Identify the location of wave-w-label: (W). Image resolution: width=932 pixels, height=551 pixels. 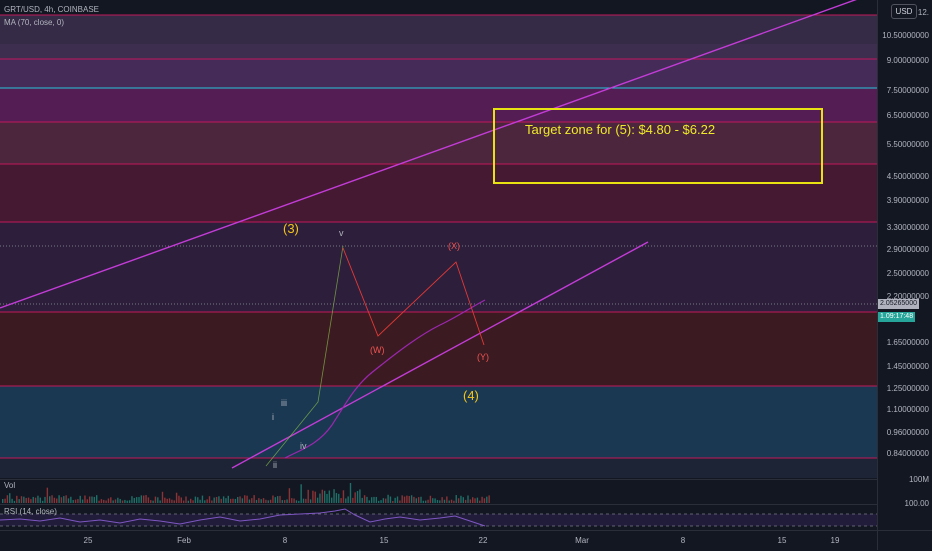
(377, 350).